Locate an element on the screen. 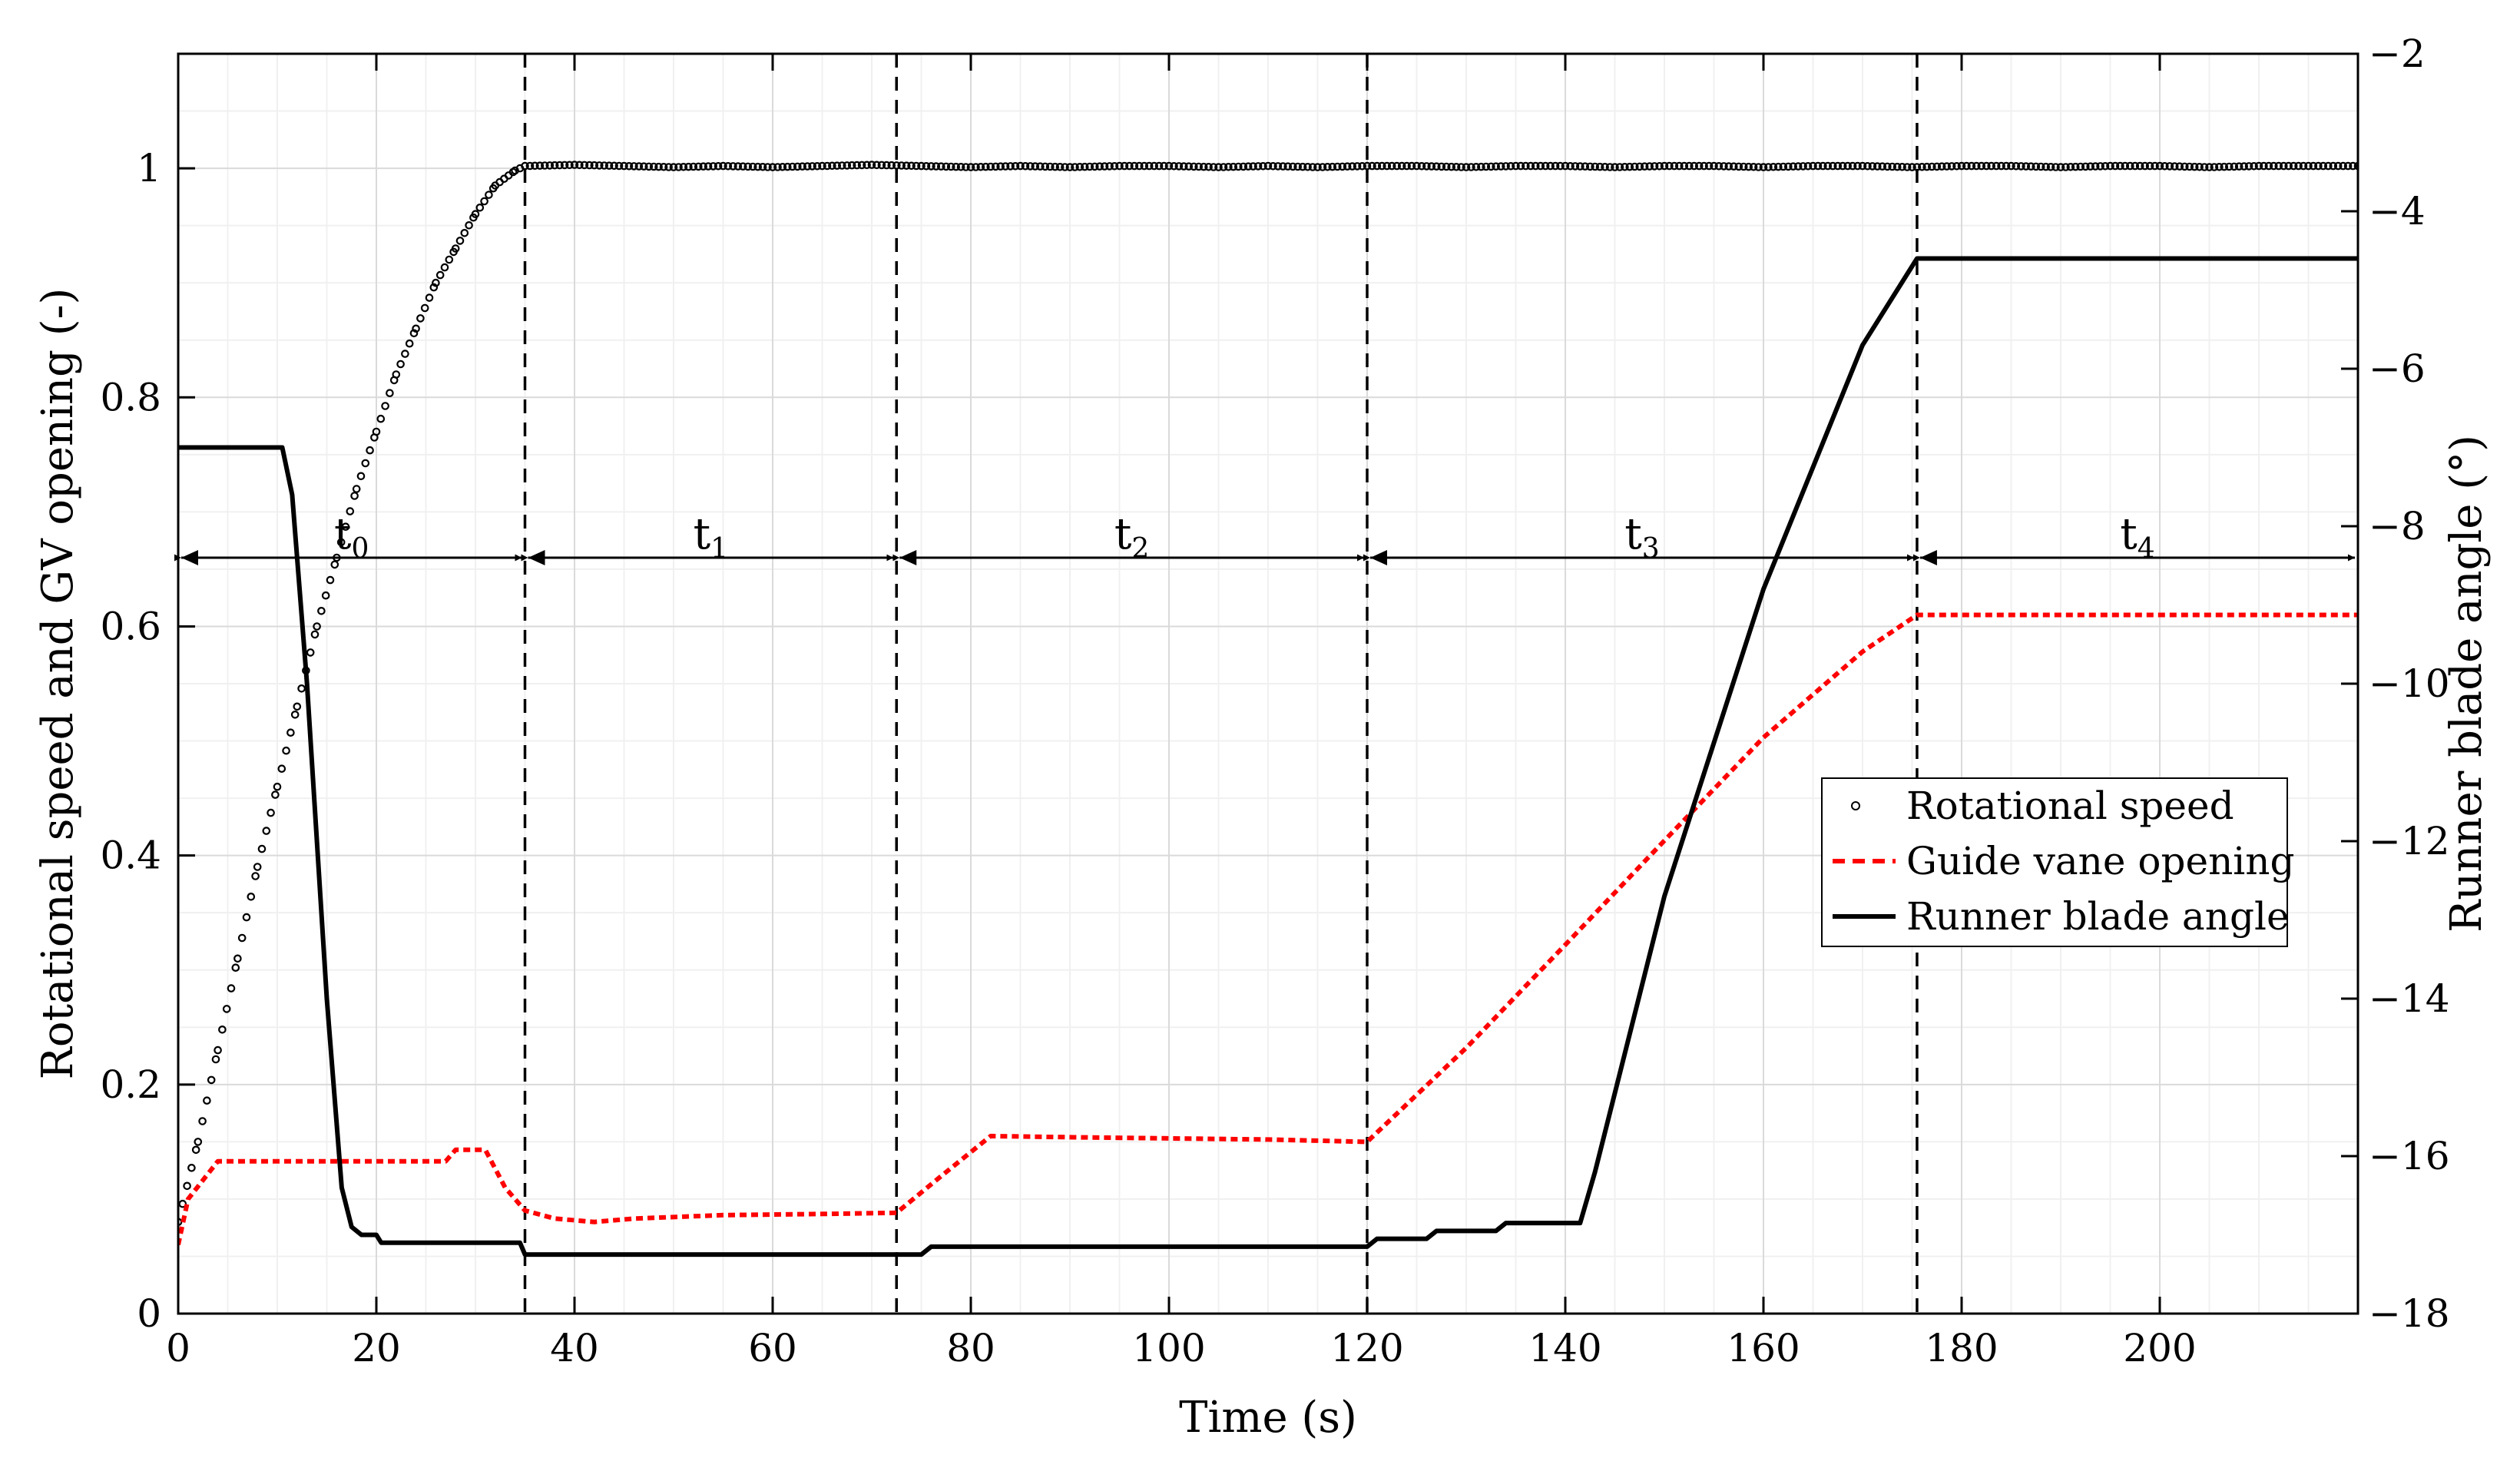 This screenshot has height=1468, width=2520. legend-label-guide-vane-opening: Guide vane opening is located at coordinates (2100, 861).